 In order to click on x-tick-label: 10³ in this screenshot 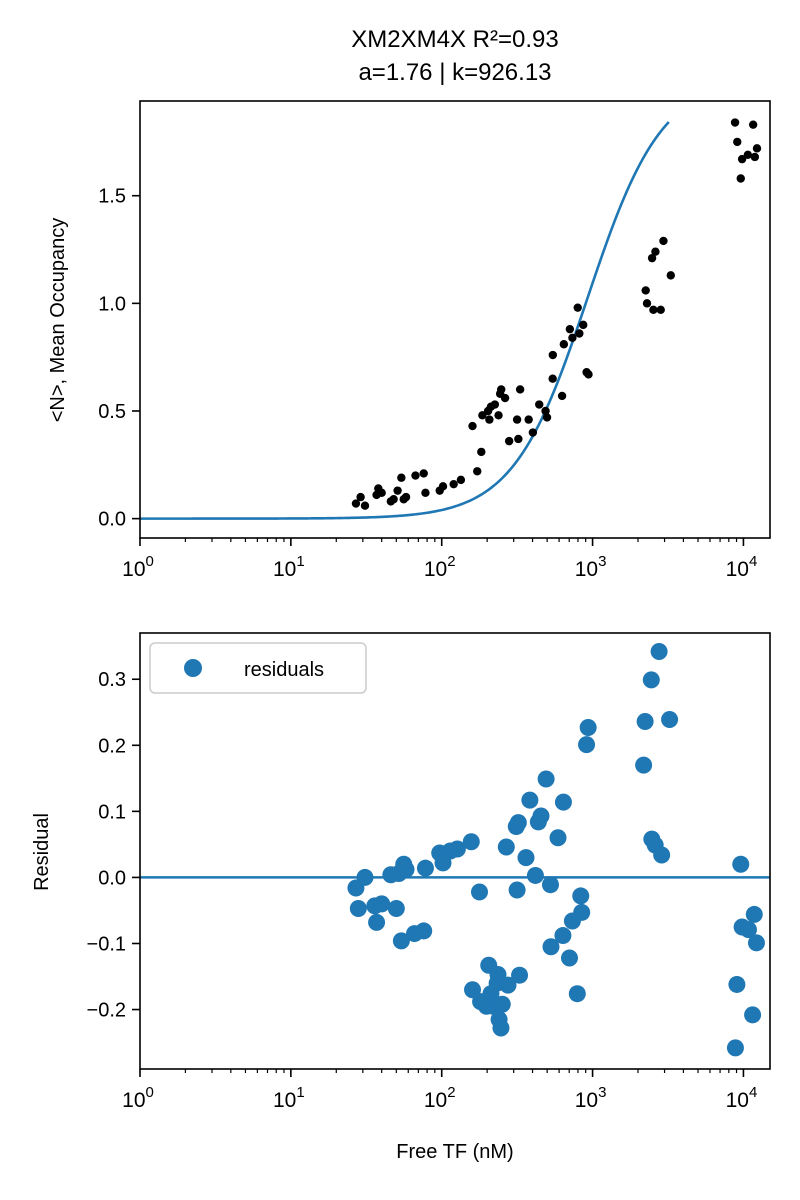, I will do `click(591, 1098)`.